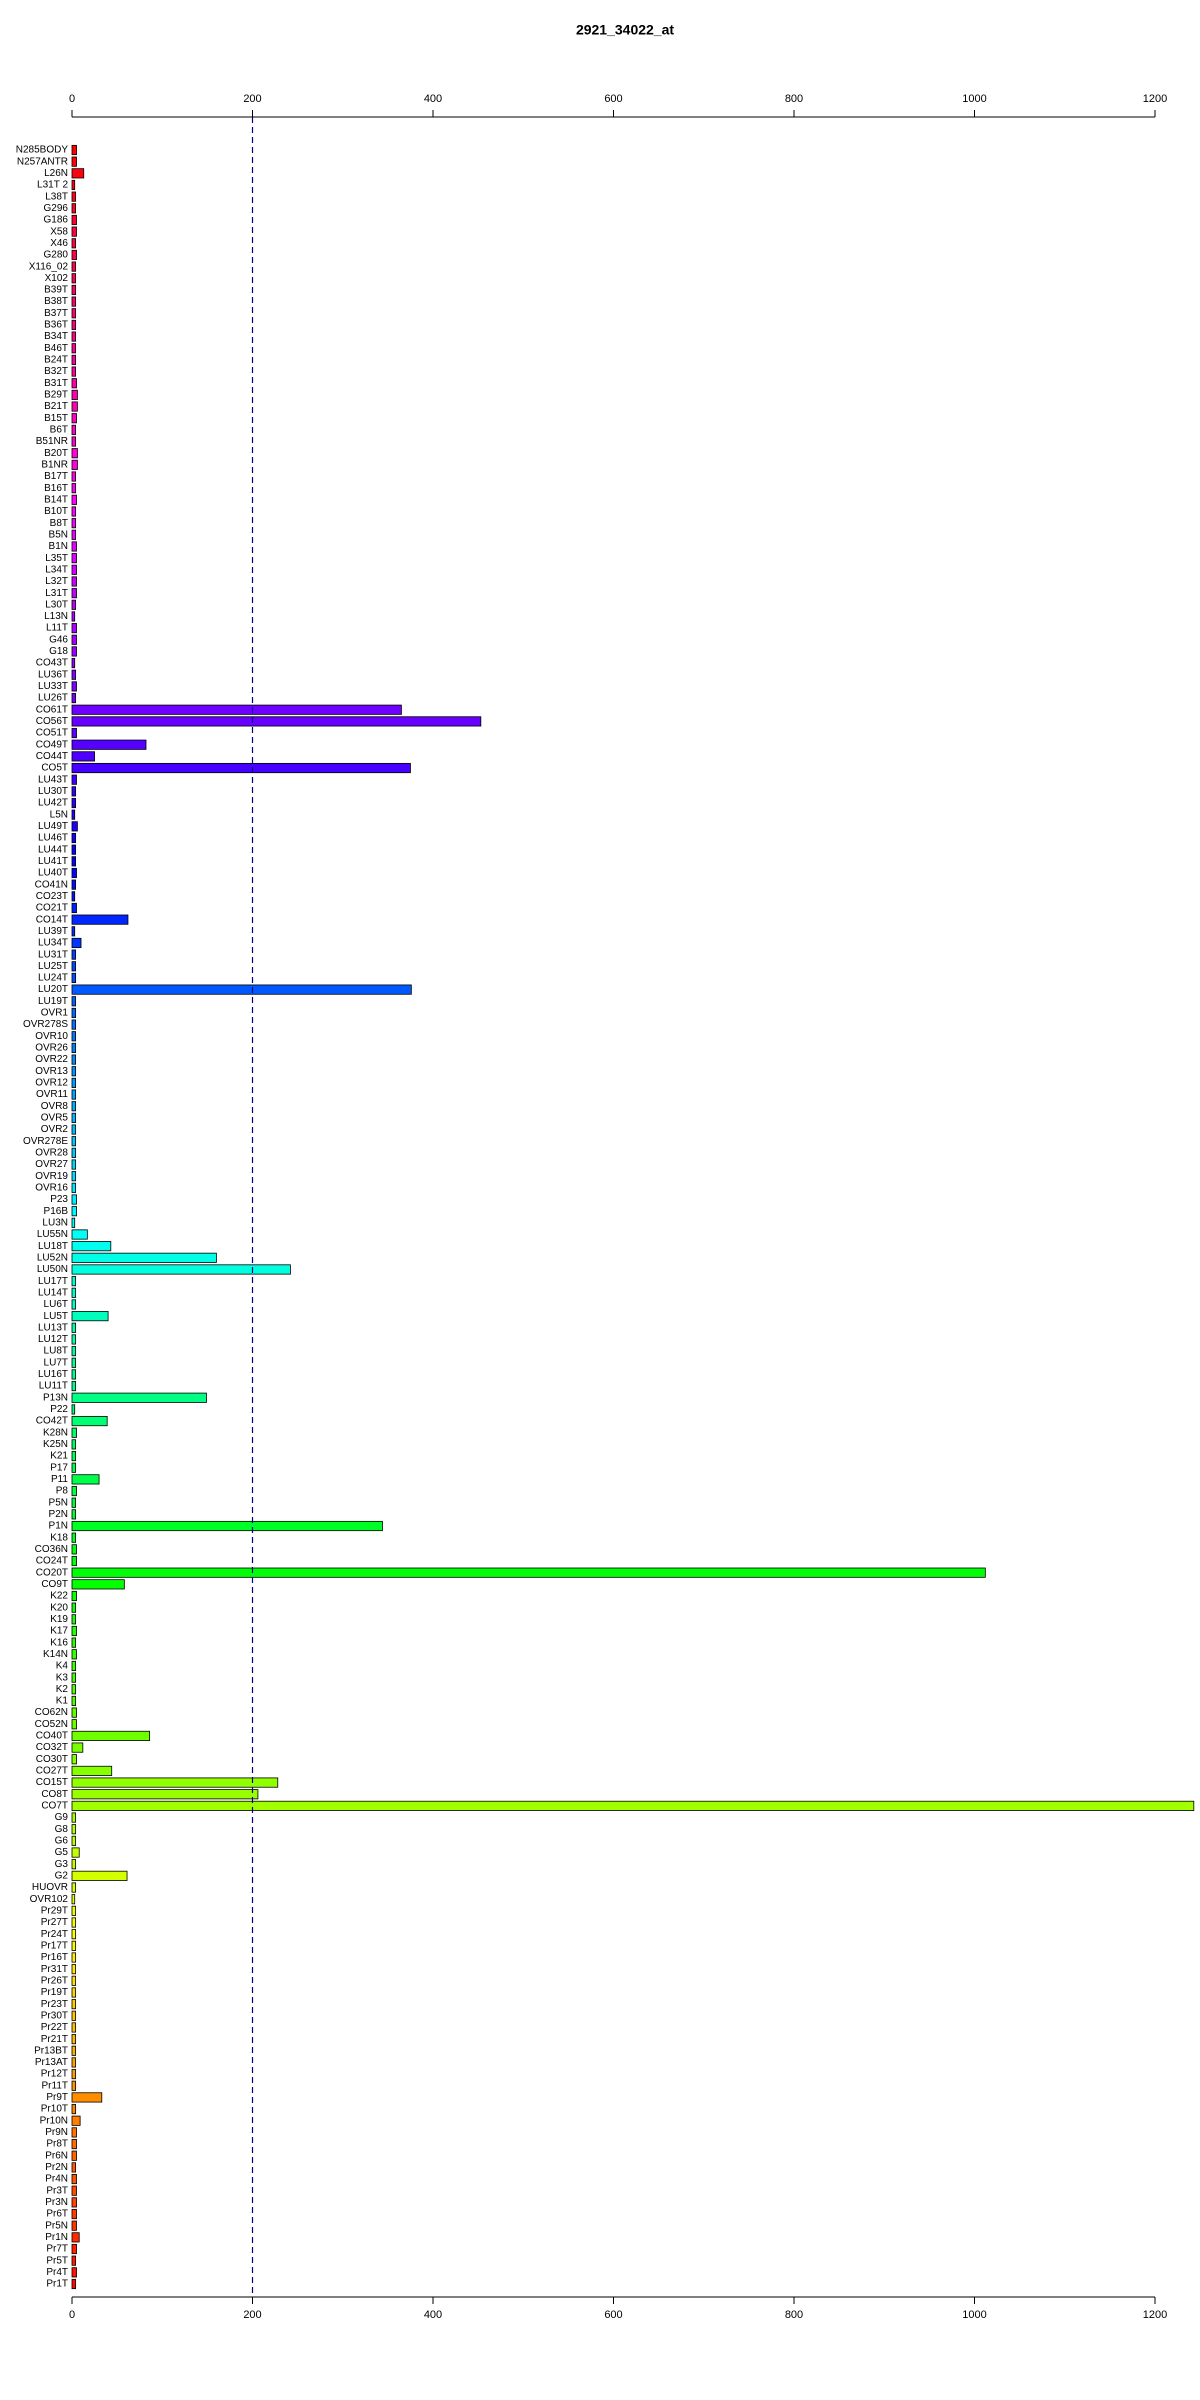 This screenshot has height=2400, width=1200. What do you see at coordinates (56, 348) in the screenshot?
I see `category-label: B46T` at bounding box center [56, 348].